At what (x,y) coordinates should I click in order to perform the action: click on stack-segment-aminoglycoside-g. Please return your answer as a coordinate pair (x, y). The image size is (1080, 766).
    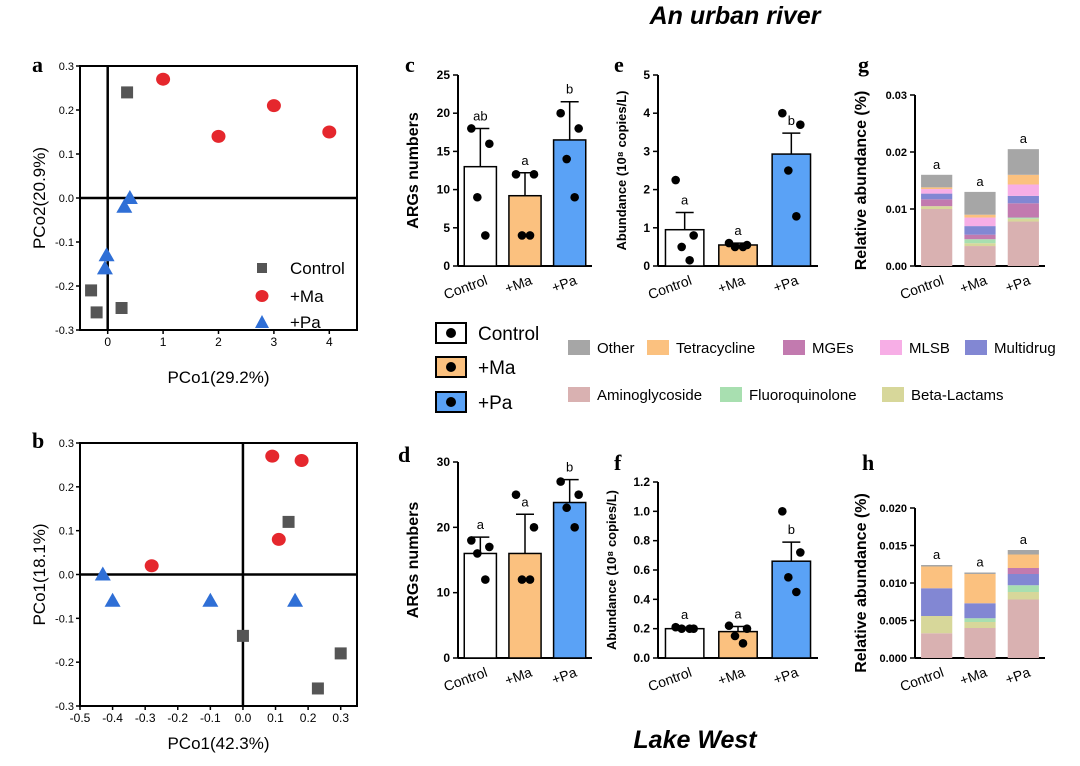
    Looking at the image, I should click on (1023, 243).